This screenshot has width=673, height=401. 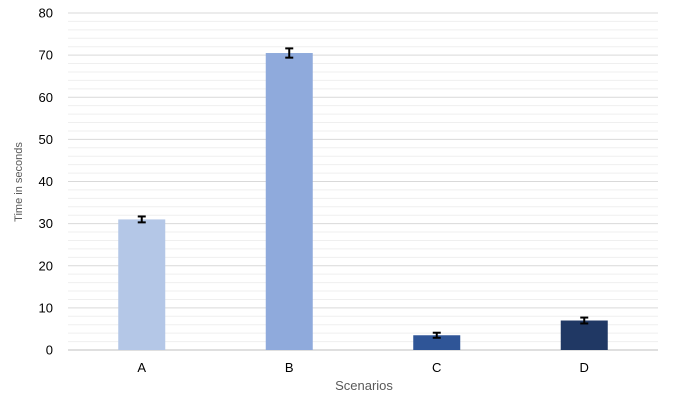 I want to click on y-tick-label: 70, so click(x=46, y=55).